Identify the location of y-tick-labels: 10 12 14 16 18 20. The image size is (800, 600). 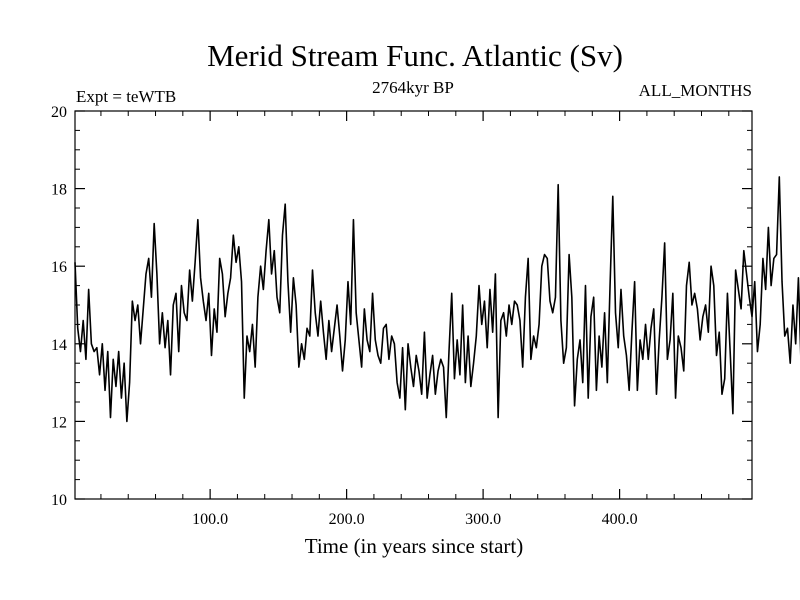
(59, 306).